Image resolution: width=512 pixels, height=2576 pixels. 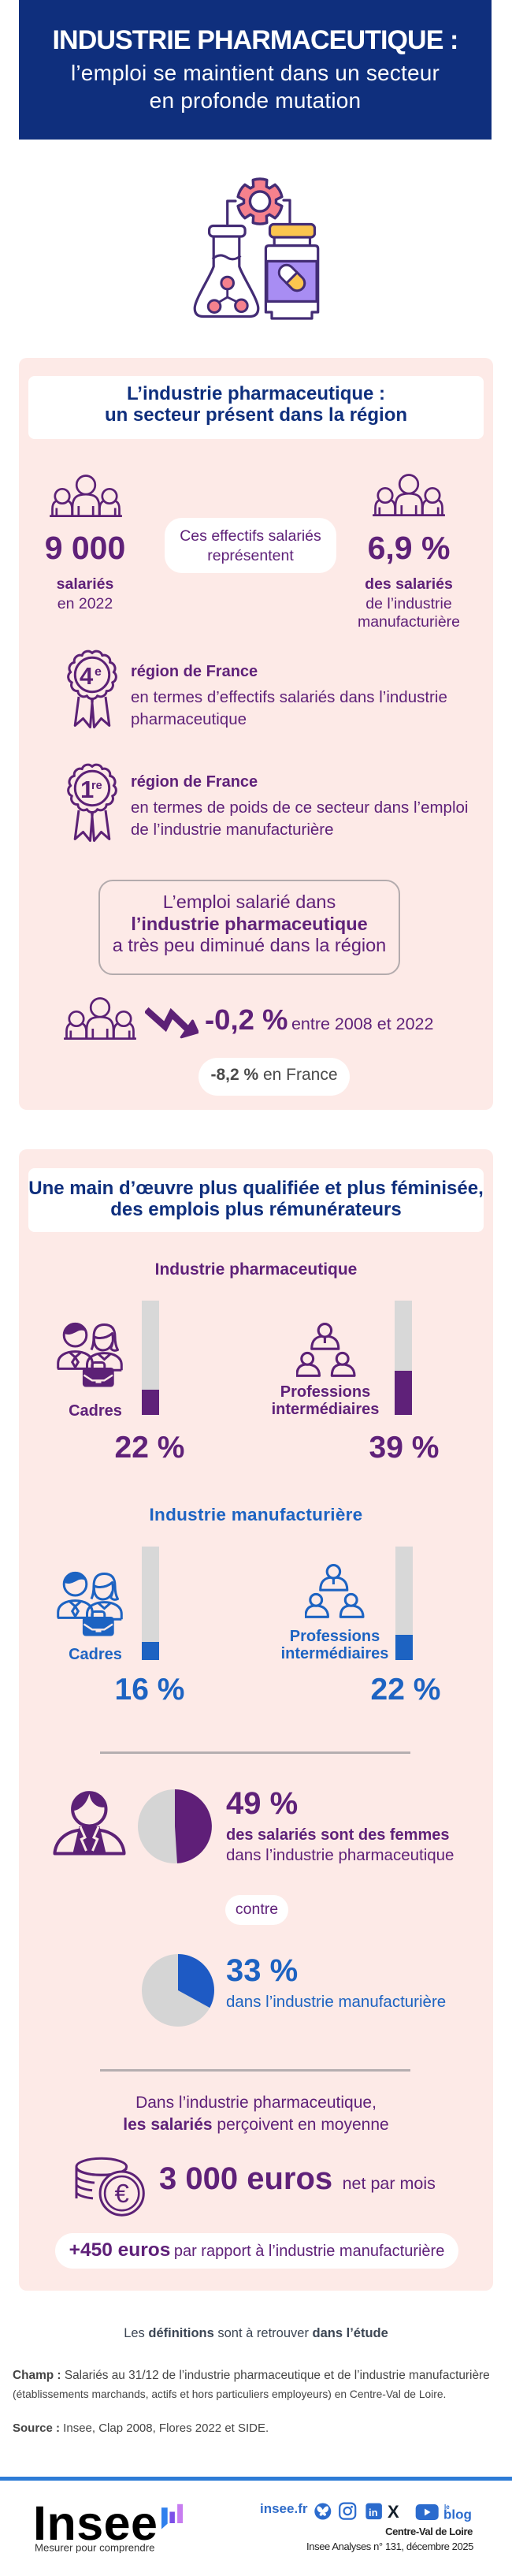 I want to click on svg-text: Mesurer pour comprendre, so click(x=94, y=2548).